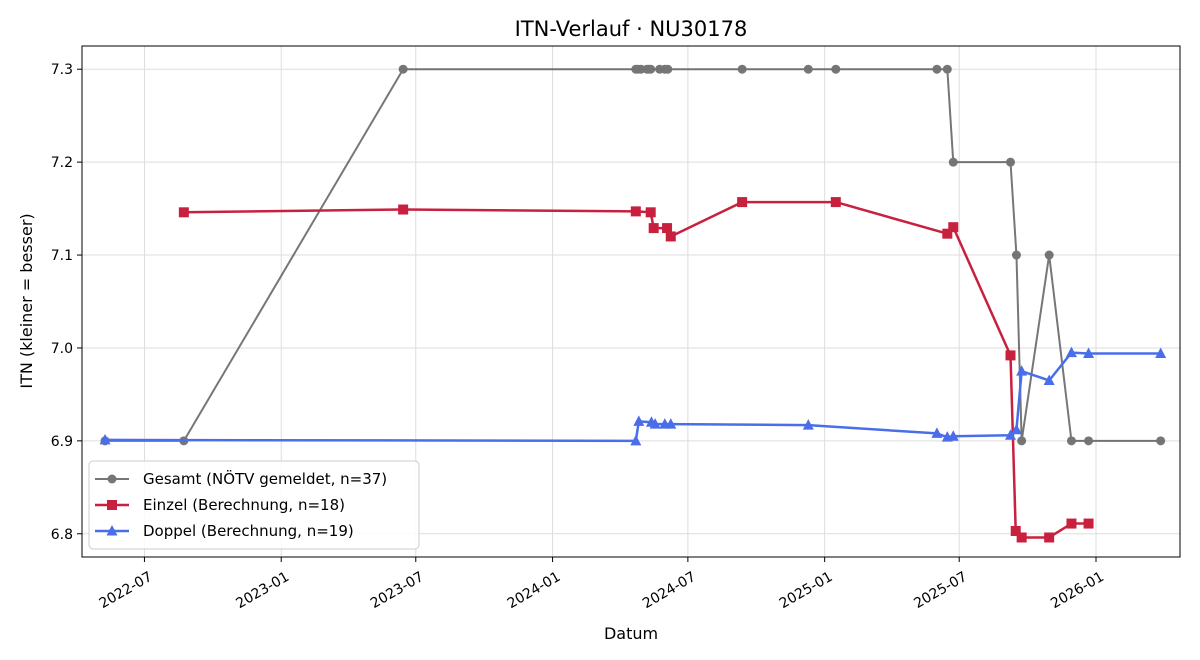  I want to click on series-triangle, so click(633, 396).